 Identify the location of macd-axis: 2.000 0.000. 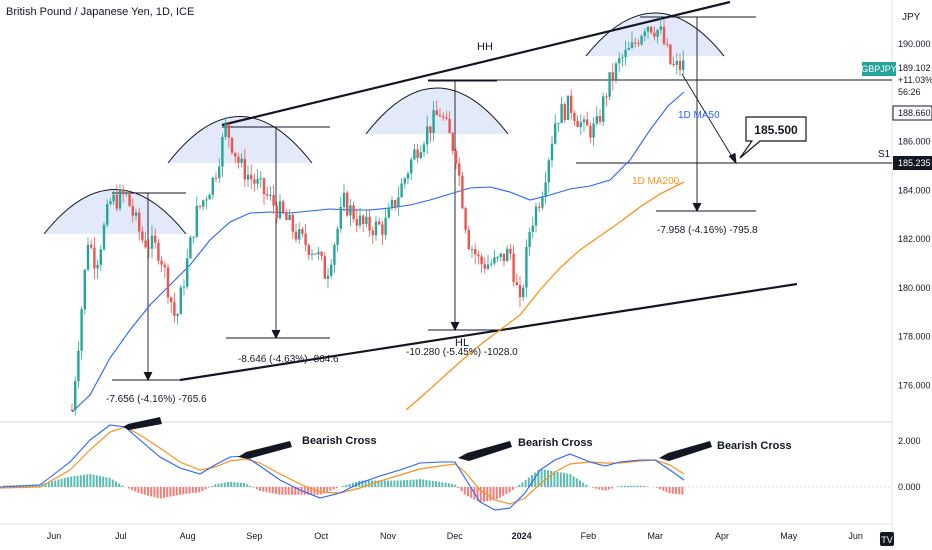
(909, 464).